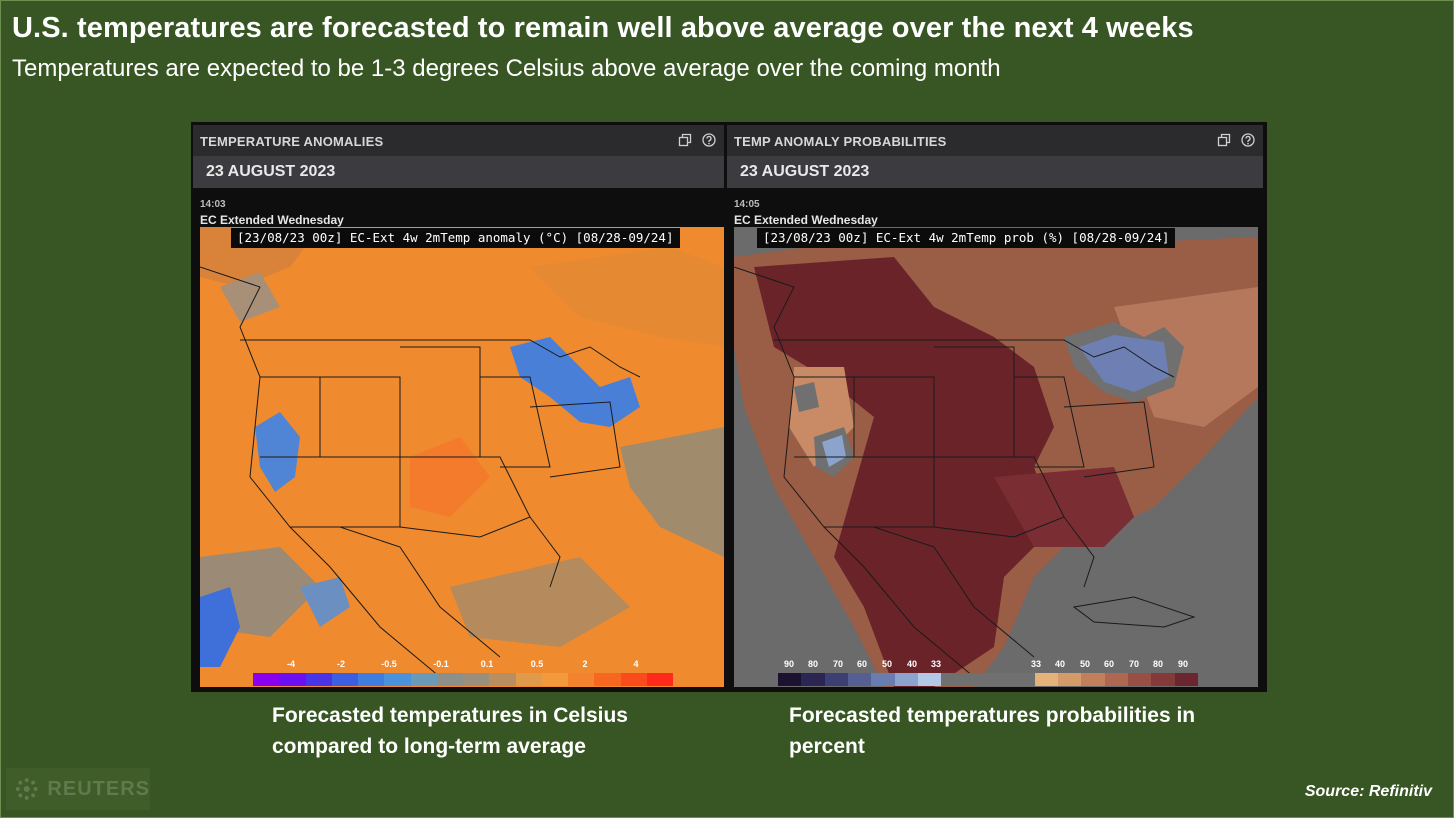 The image size is (1454, 818). I want to click on anomaly-color-scale, so click(463, 679).